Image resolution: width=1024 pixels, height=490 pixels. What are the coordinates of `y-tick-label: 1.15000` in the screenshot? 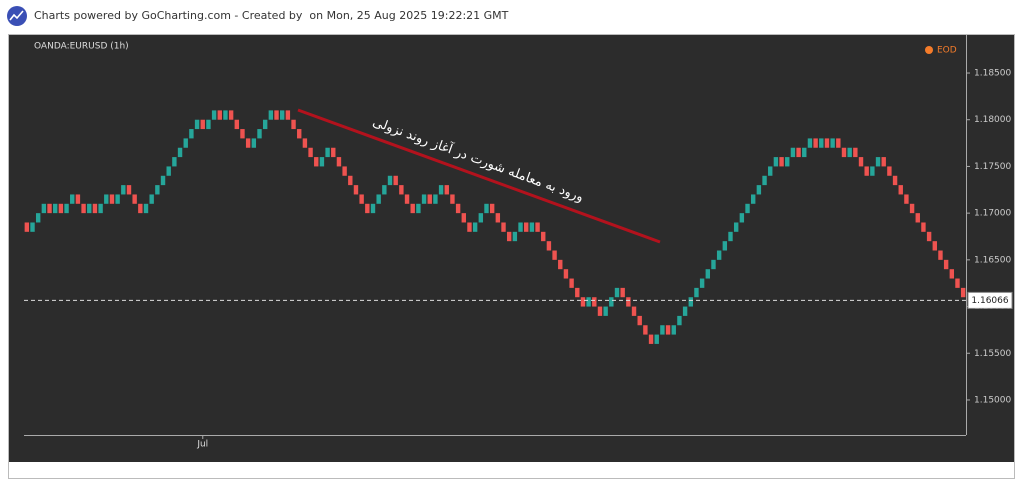 It's located at (992, 400).